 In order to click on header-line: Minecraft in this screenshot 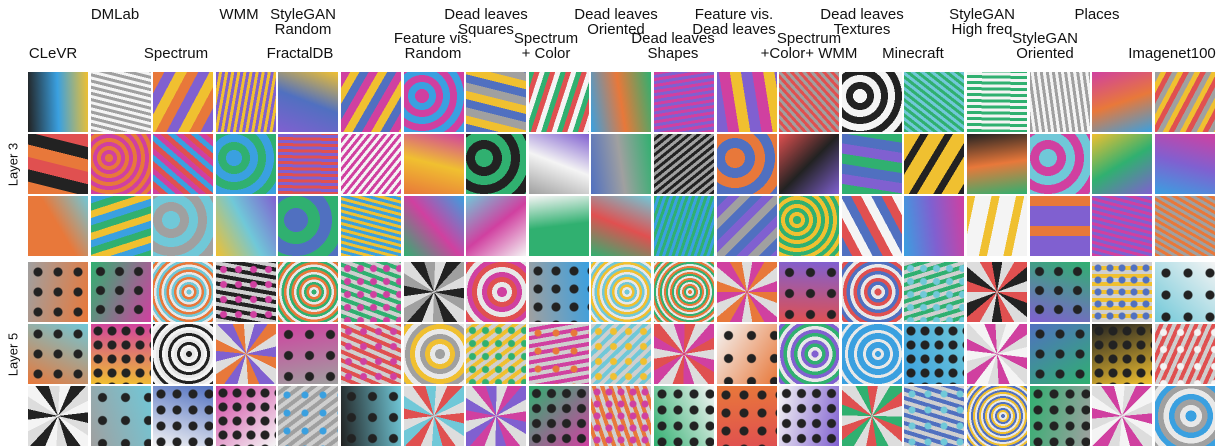, I will do `click(913, 53)`.